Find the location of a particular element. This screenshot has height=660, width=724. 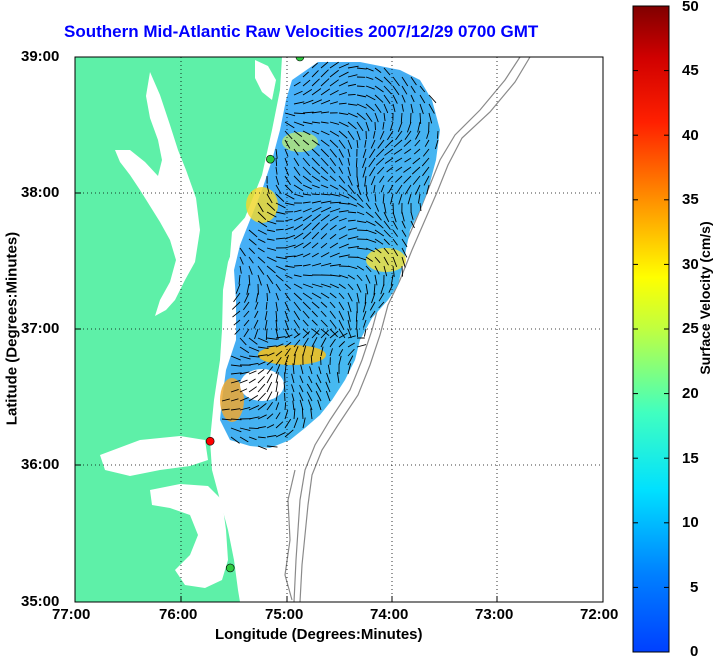

x-tick-label: 72:00 is located at coordinates (599, 614).